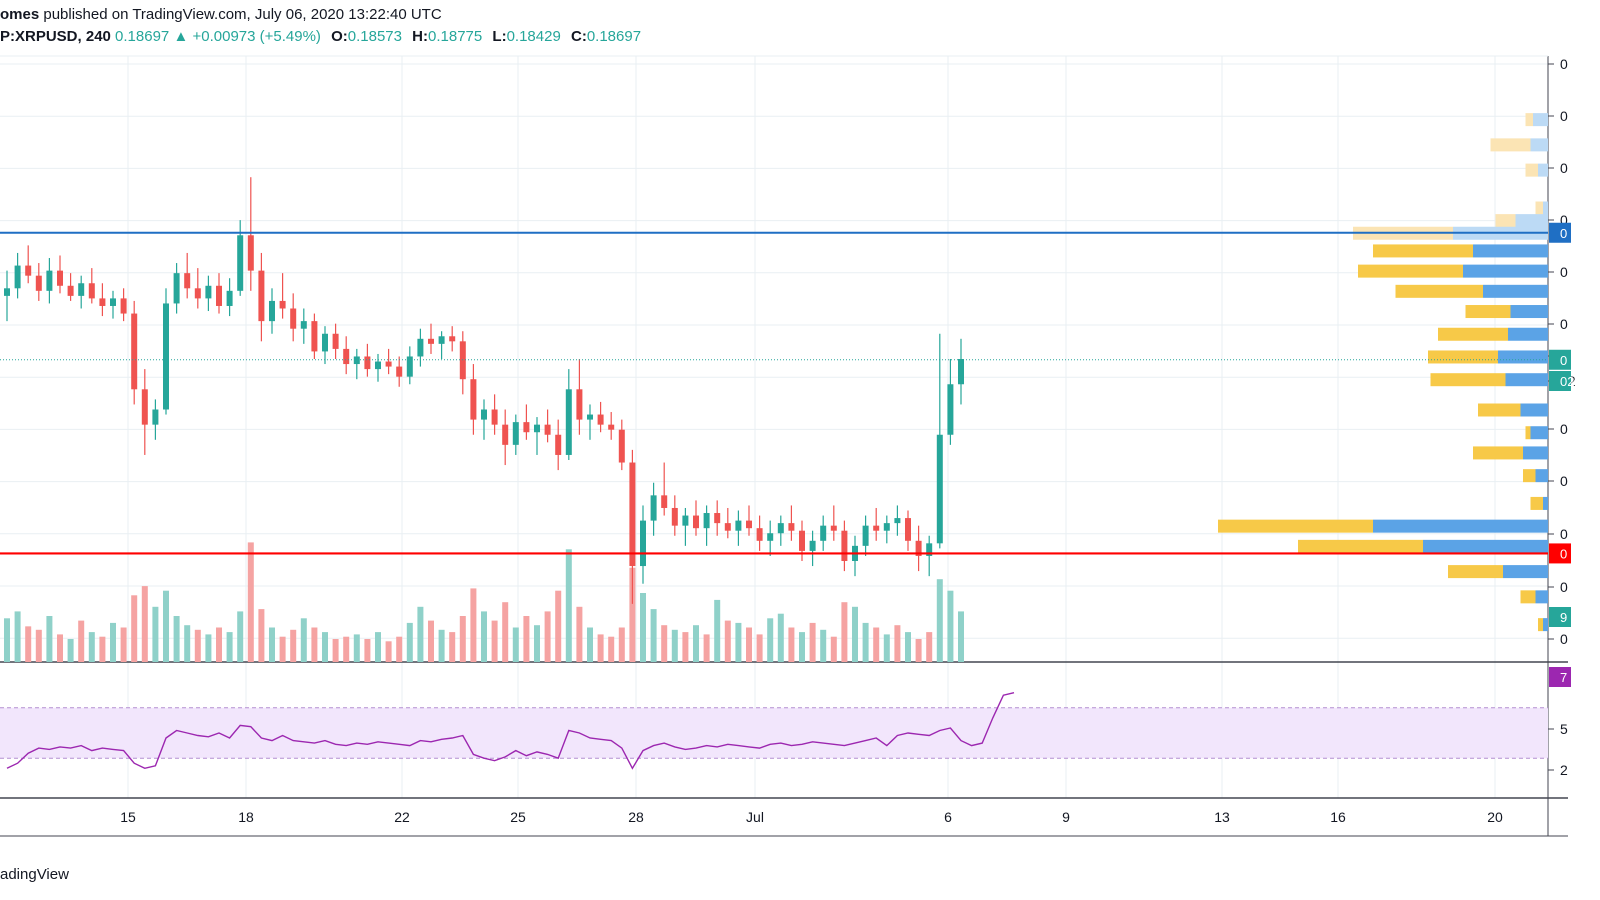 Image resolution: width=1600 pixels, height=900 pixels. What do you see at coordinates (1495, 817) in the screenshot?
I see `x-tick-label: 20` at bounding box center [1495, 817].